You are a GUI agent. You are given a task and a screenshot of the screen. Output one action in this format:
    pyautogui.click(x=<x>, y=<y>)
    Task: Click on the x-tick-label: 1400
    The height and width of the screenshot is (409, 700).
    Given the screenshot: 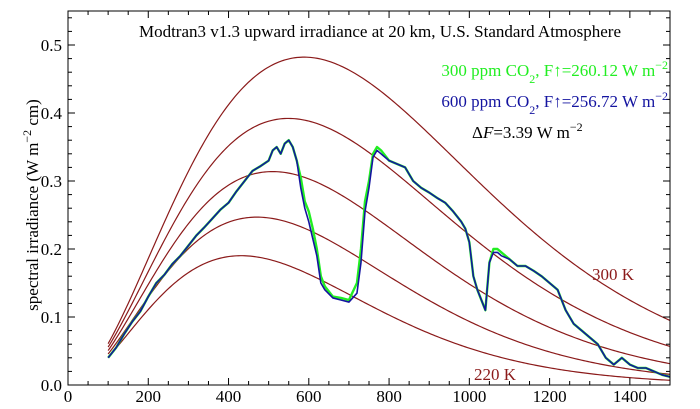 What is the action you would take?
    pyautogui.click(x=630, y=395)
    